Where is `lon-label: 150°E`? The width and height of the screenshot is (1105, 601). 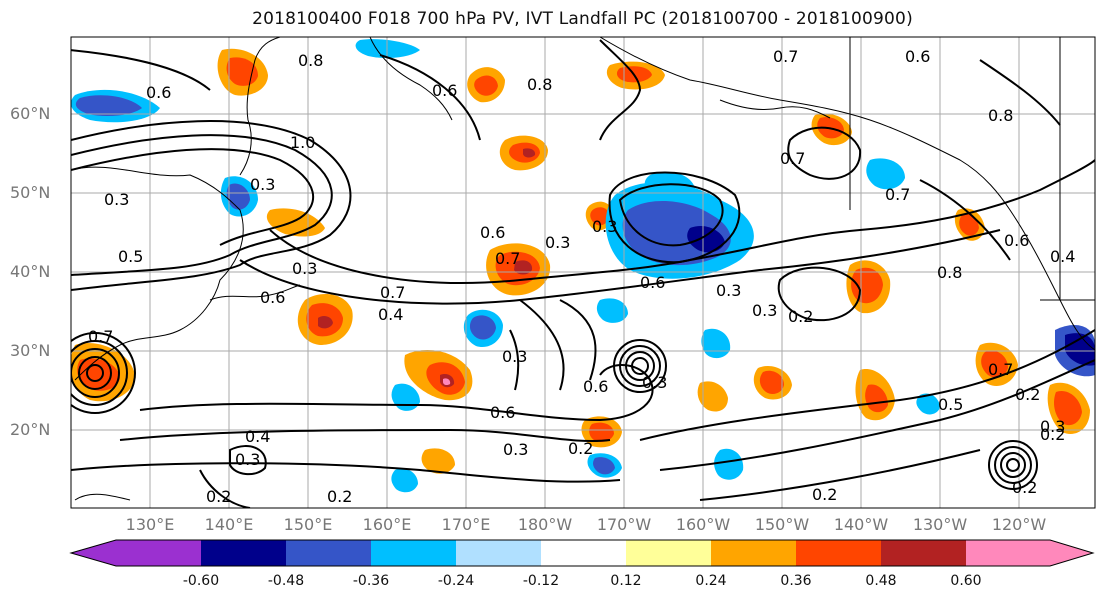
lon-label: 150°E is located at coordinates (308, 524).